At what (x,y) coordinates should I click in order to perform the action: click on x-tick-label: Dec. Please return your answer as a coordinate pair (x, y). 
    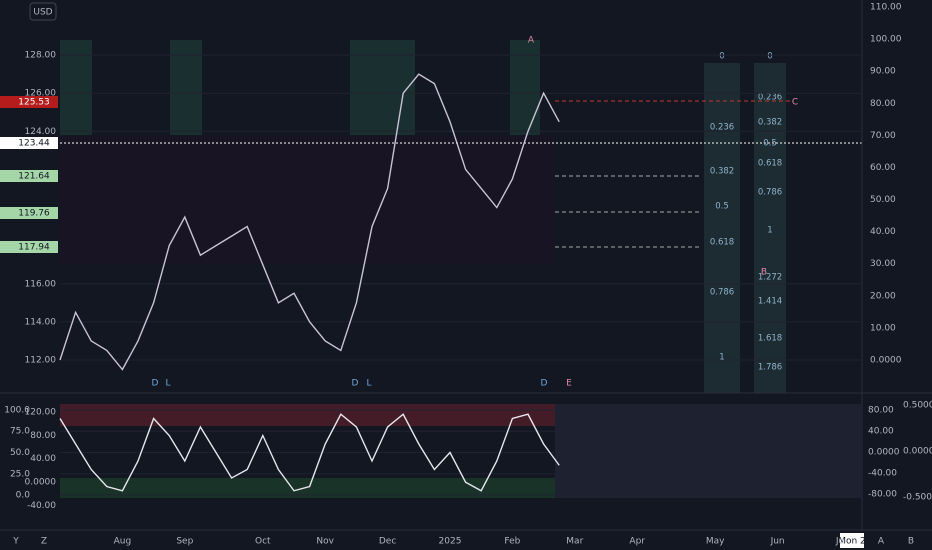
    Looking at the image, I should click on (387, 542).